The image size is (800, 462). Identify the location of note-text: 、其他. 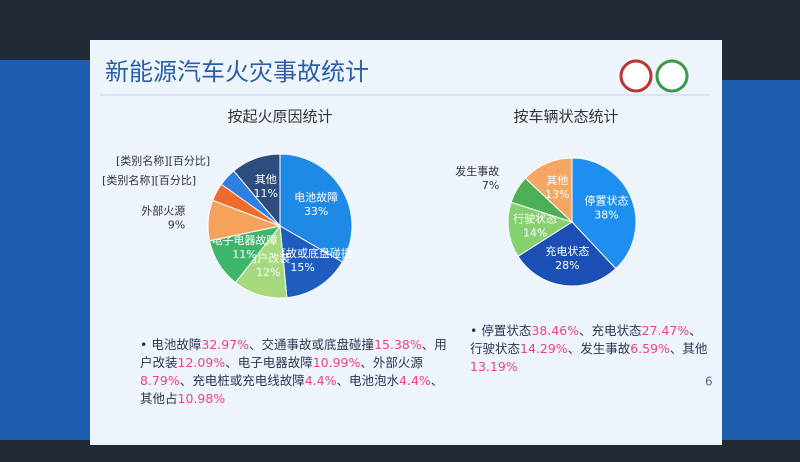
(688, 348).